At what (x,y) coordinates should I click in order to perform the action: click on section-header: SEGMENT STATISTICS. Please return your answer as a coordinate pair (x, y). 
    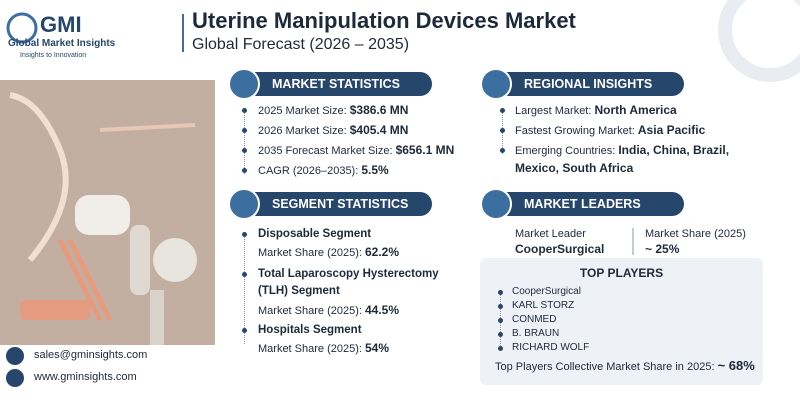
    Looking at the image, I should click on (330, 204).